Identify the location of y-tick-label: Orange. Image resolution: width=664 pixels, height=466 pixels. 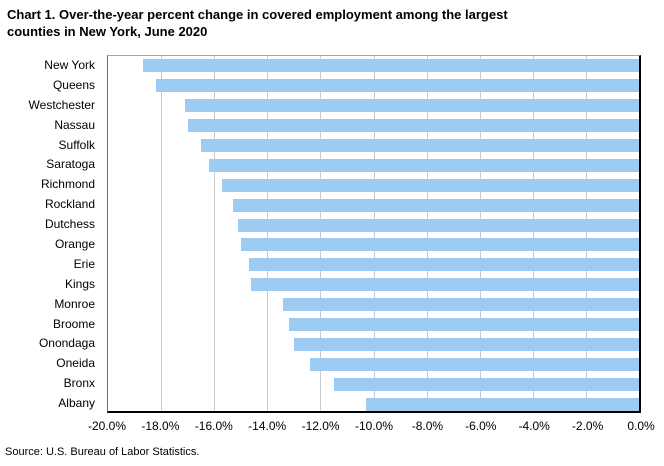
(74, 243).